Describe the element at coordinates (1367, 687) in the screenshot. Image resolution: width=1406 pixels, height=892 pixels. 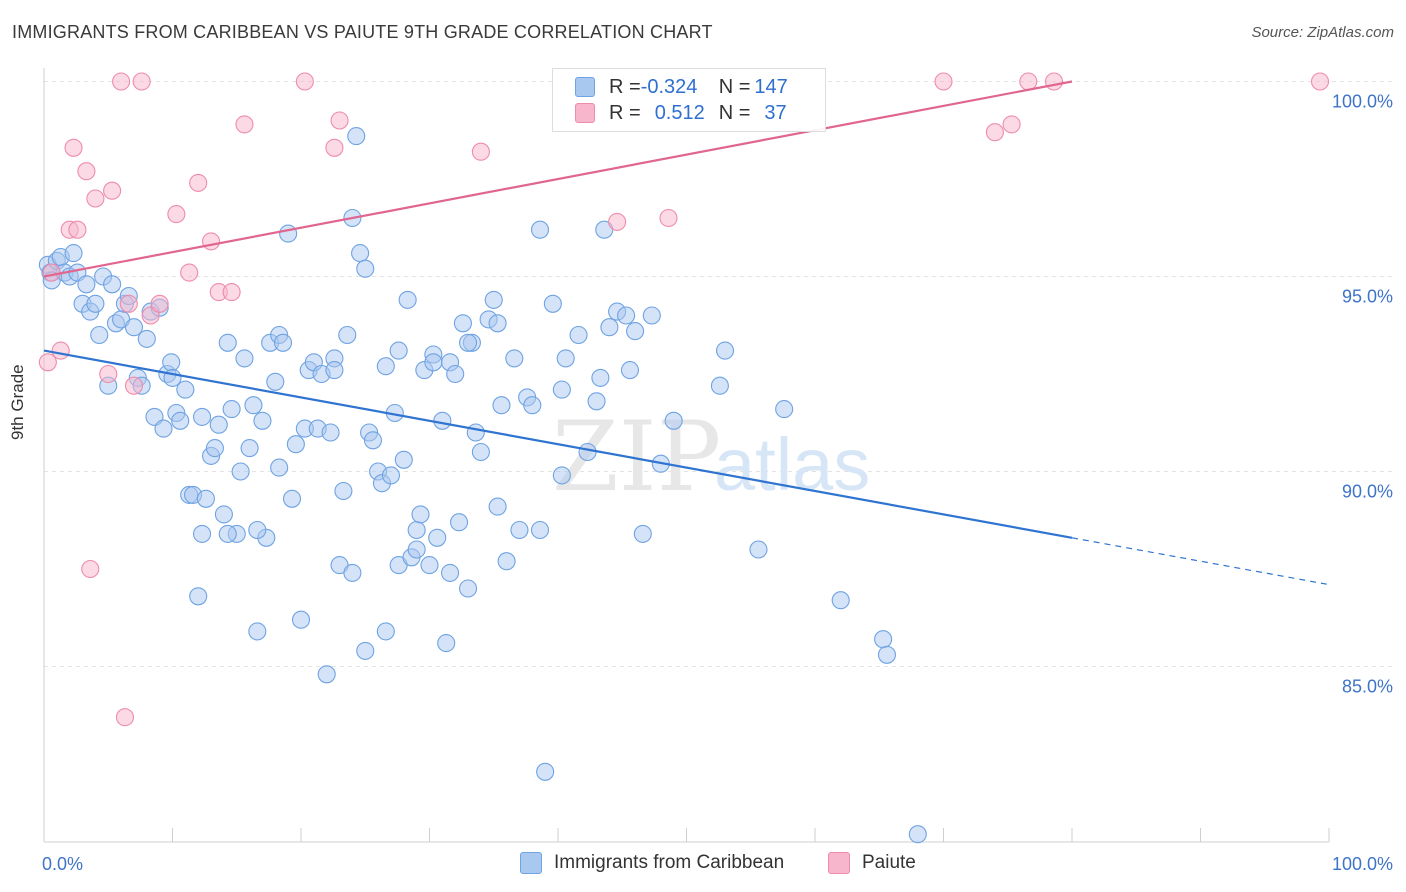
I see `y-tick-label: 85.0%` at that location.